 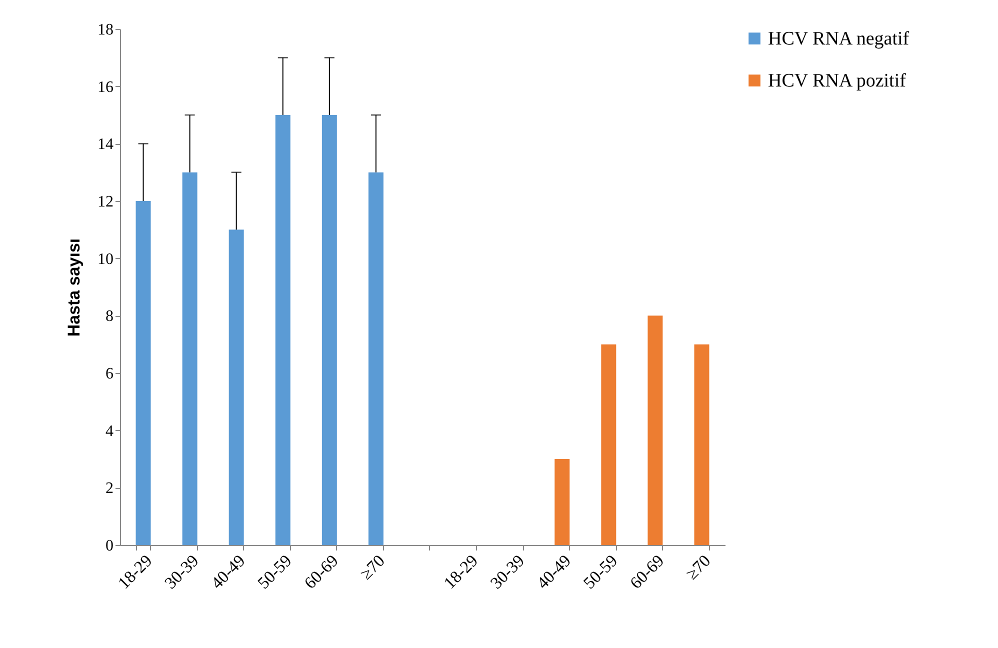 What do you see at coordinates (106, 202) in the screenshot?
I see `y-tick-label: 12` at bounding box center [106, 202].